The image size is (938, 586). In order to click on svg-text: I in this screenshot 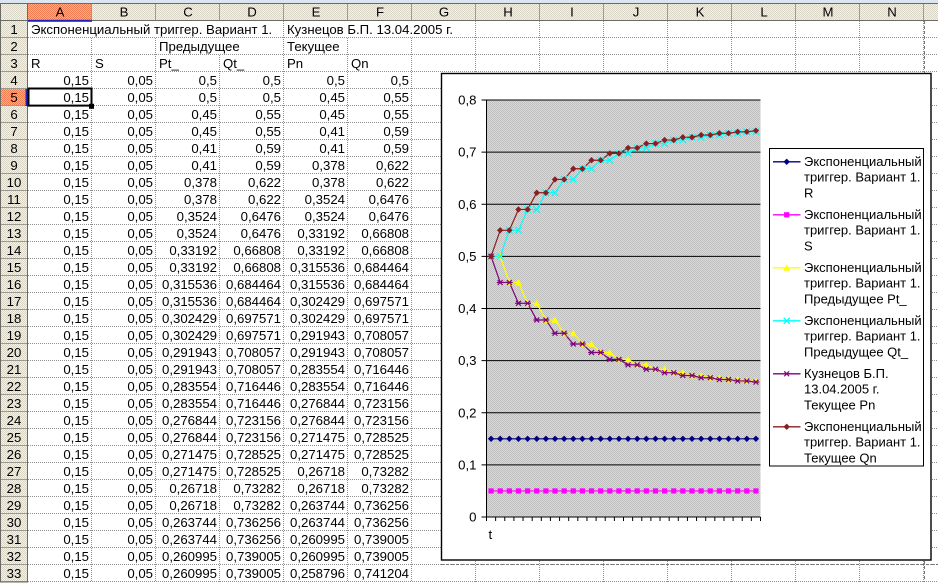, I will do `click(572, 11)`.